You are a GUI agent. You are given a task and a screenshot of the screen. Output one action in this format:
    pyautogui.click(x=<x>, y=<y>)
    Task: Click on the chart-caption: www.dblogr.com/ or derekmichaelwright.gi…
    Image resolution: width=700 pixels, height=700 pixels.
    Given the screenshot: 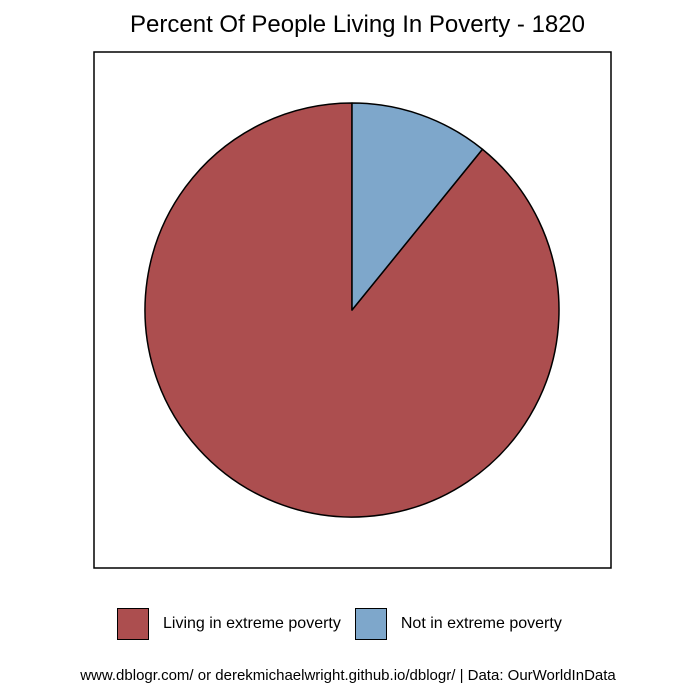 What is the action you would take?
    pyautogui.click(x=348, y=675)
    